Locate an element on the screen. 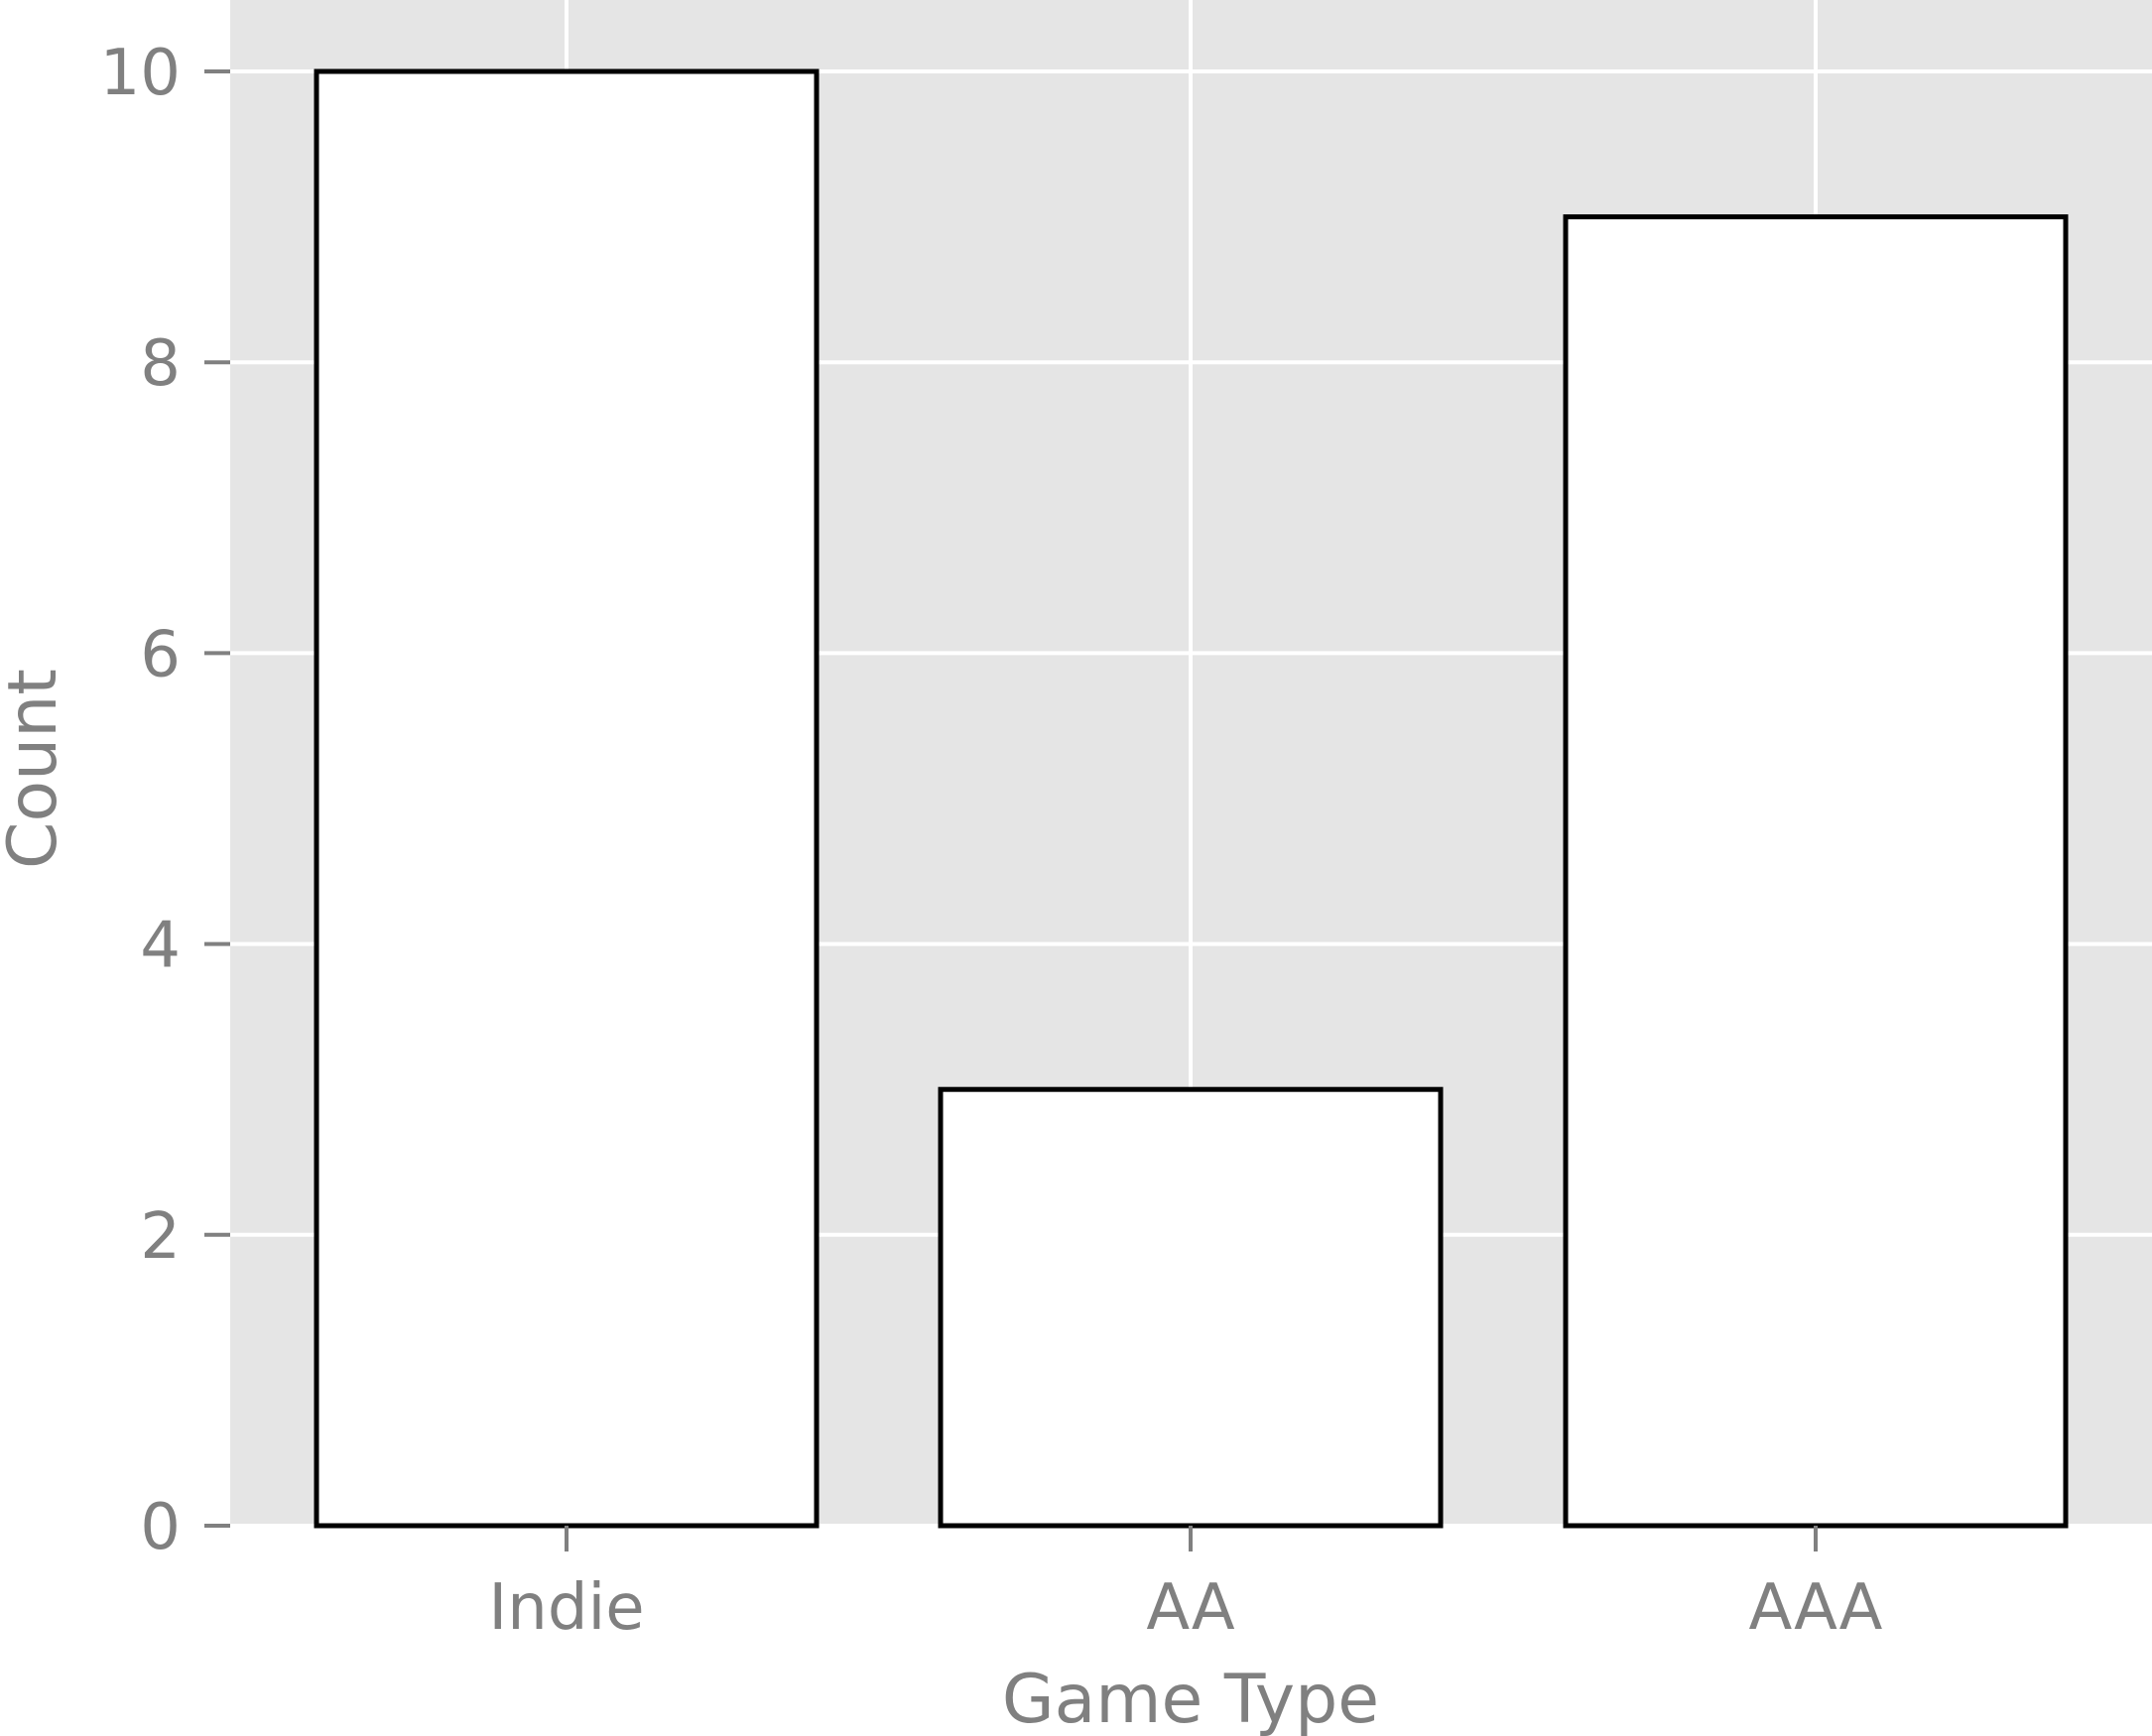 The height and width of the screenshot is (1736, 2152). y-tick-label: 8 is located at coordinates (160, 364).